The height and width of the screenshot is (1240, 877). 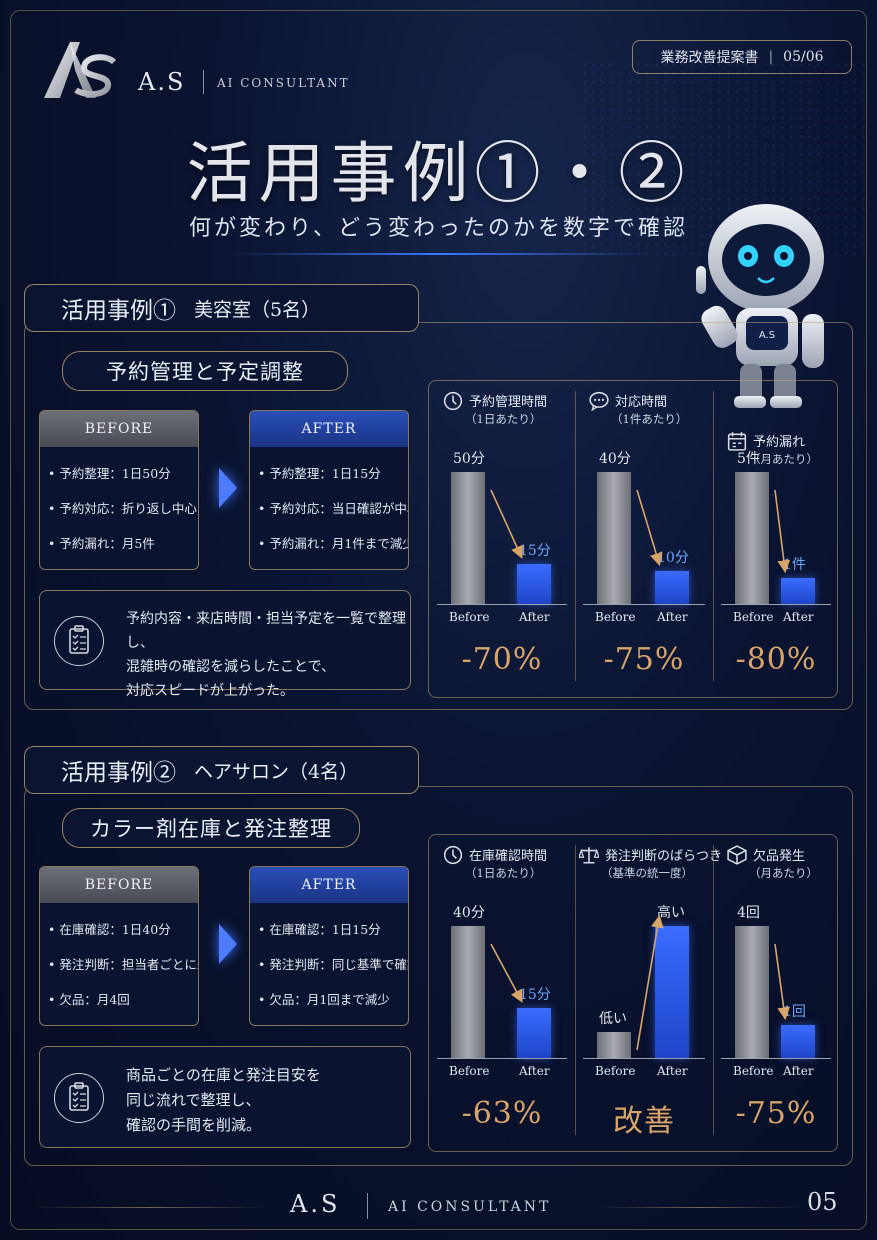 What do you see at coordinates (748, 459) in the screenshot?
I see `before-value-label: 5件` at bounding box center [748, 459].